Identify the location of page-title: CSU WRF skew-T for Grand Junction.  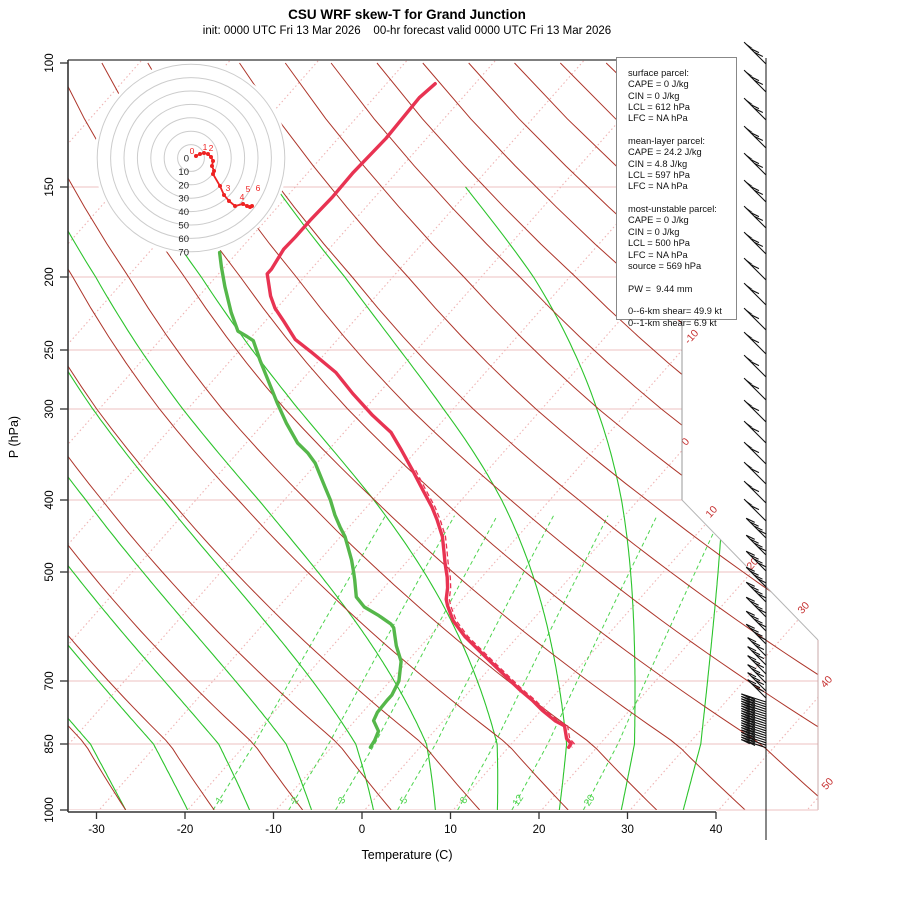
(407, 14).